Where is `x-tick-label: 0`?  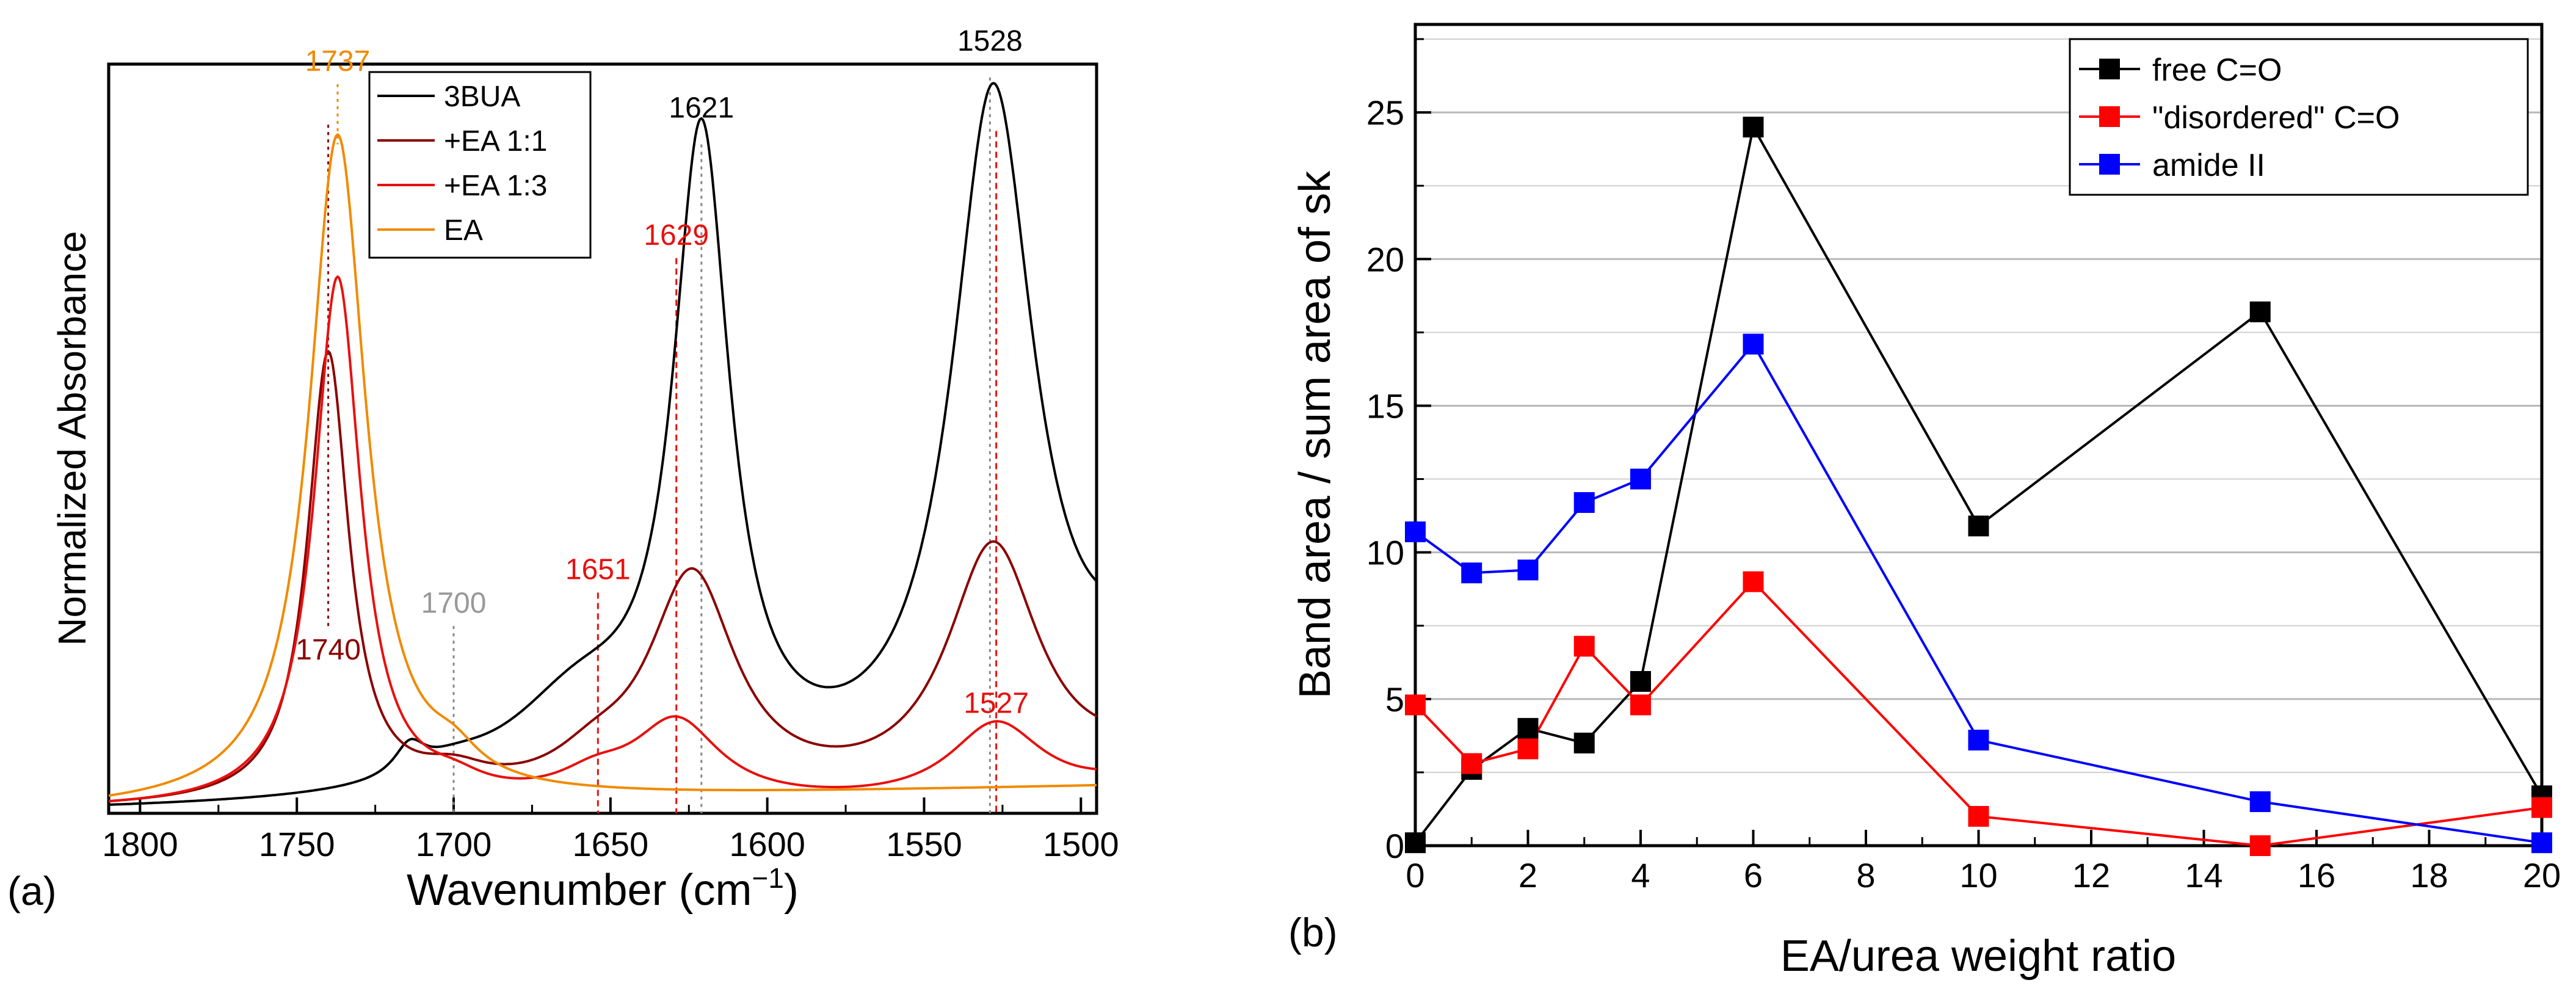 x-tick-label: 0 is located at coordinates (1415, 875).